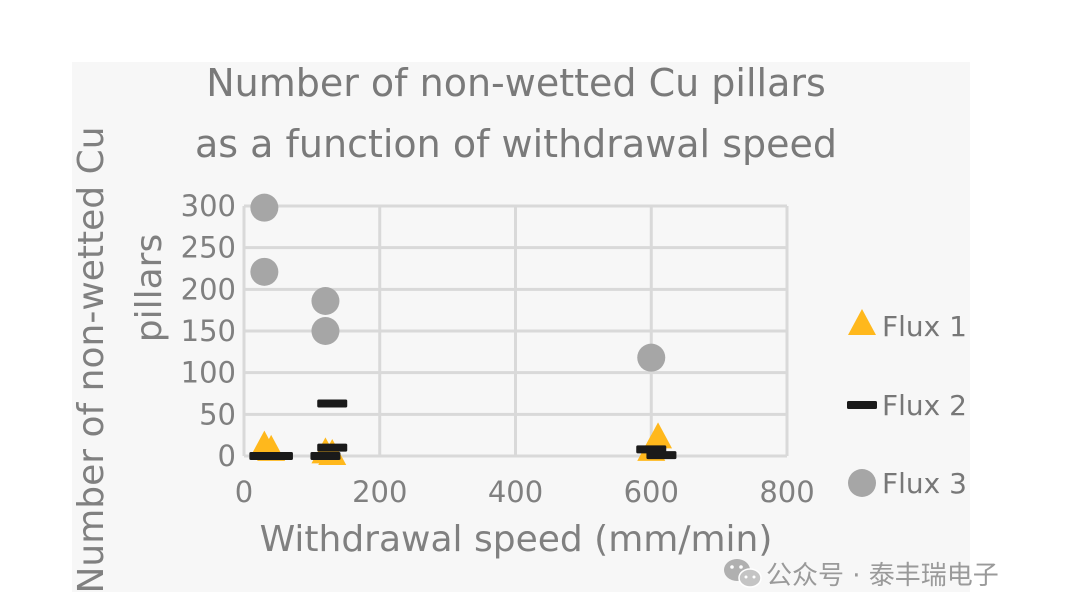 The width and height of the screenshot is (1072, 615). What do you see at coordinates (208, 289) in the screenshot?
I see `y-tick-label: 200` at bounding box center [208, 289].